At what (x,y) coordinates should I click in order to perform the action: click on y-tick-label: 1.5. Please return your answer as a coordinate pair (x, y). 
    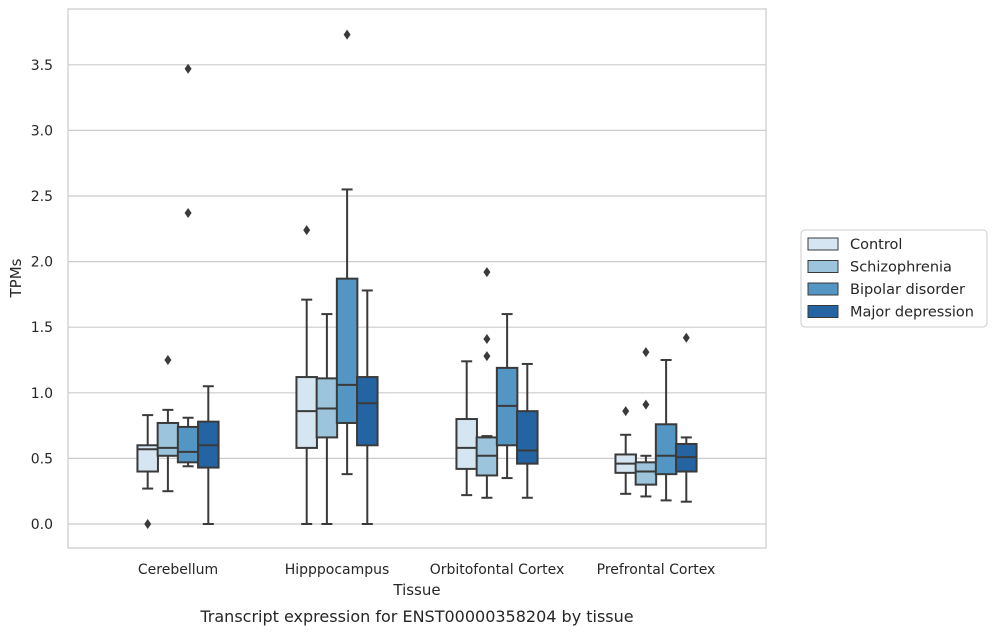
    Looking at the image, I should click on (42, 328).